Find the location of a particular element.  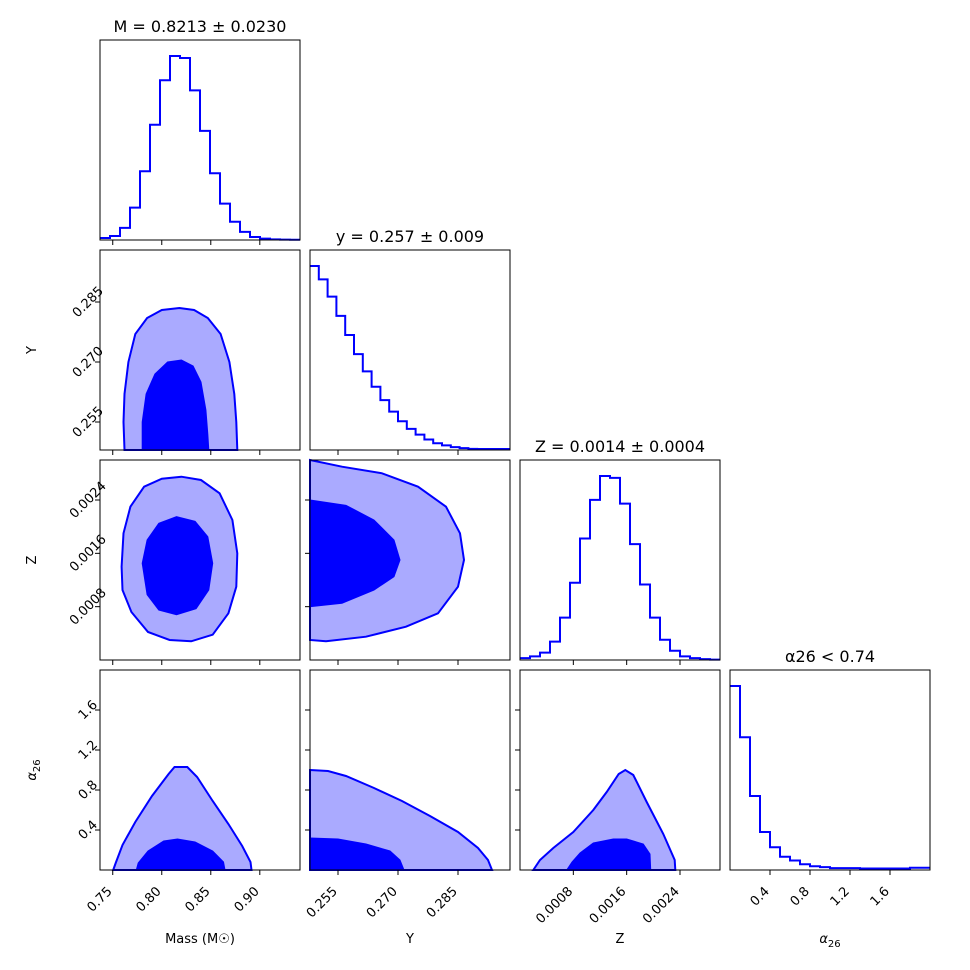

histogram-alpha26 is located at coordinates (830, 777).